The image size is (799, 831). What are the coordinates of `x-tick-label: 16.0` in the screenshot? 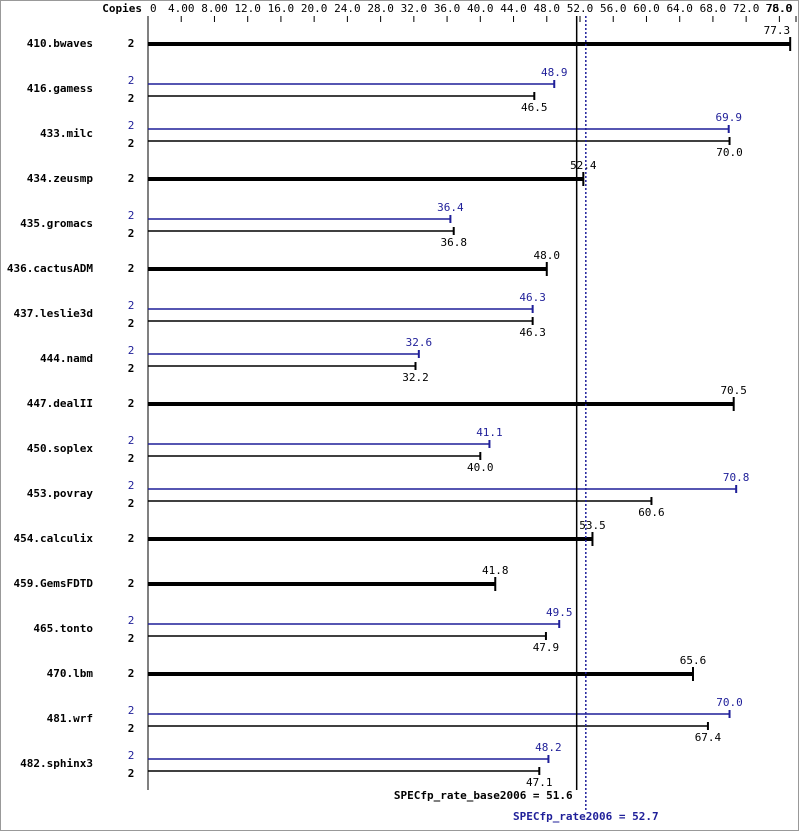 It's located at (281, 8).